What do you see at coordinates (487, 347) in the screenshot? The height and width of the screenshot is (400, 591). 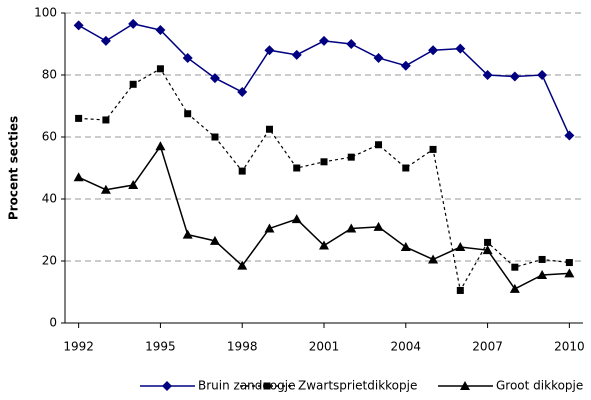 I see `x-tick-label: 2007` at bounding box center [487, 347].